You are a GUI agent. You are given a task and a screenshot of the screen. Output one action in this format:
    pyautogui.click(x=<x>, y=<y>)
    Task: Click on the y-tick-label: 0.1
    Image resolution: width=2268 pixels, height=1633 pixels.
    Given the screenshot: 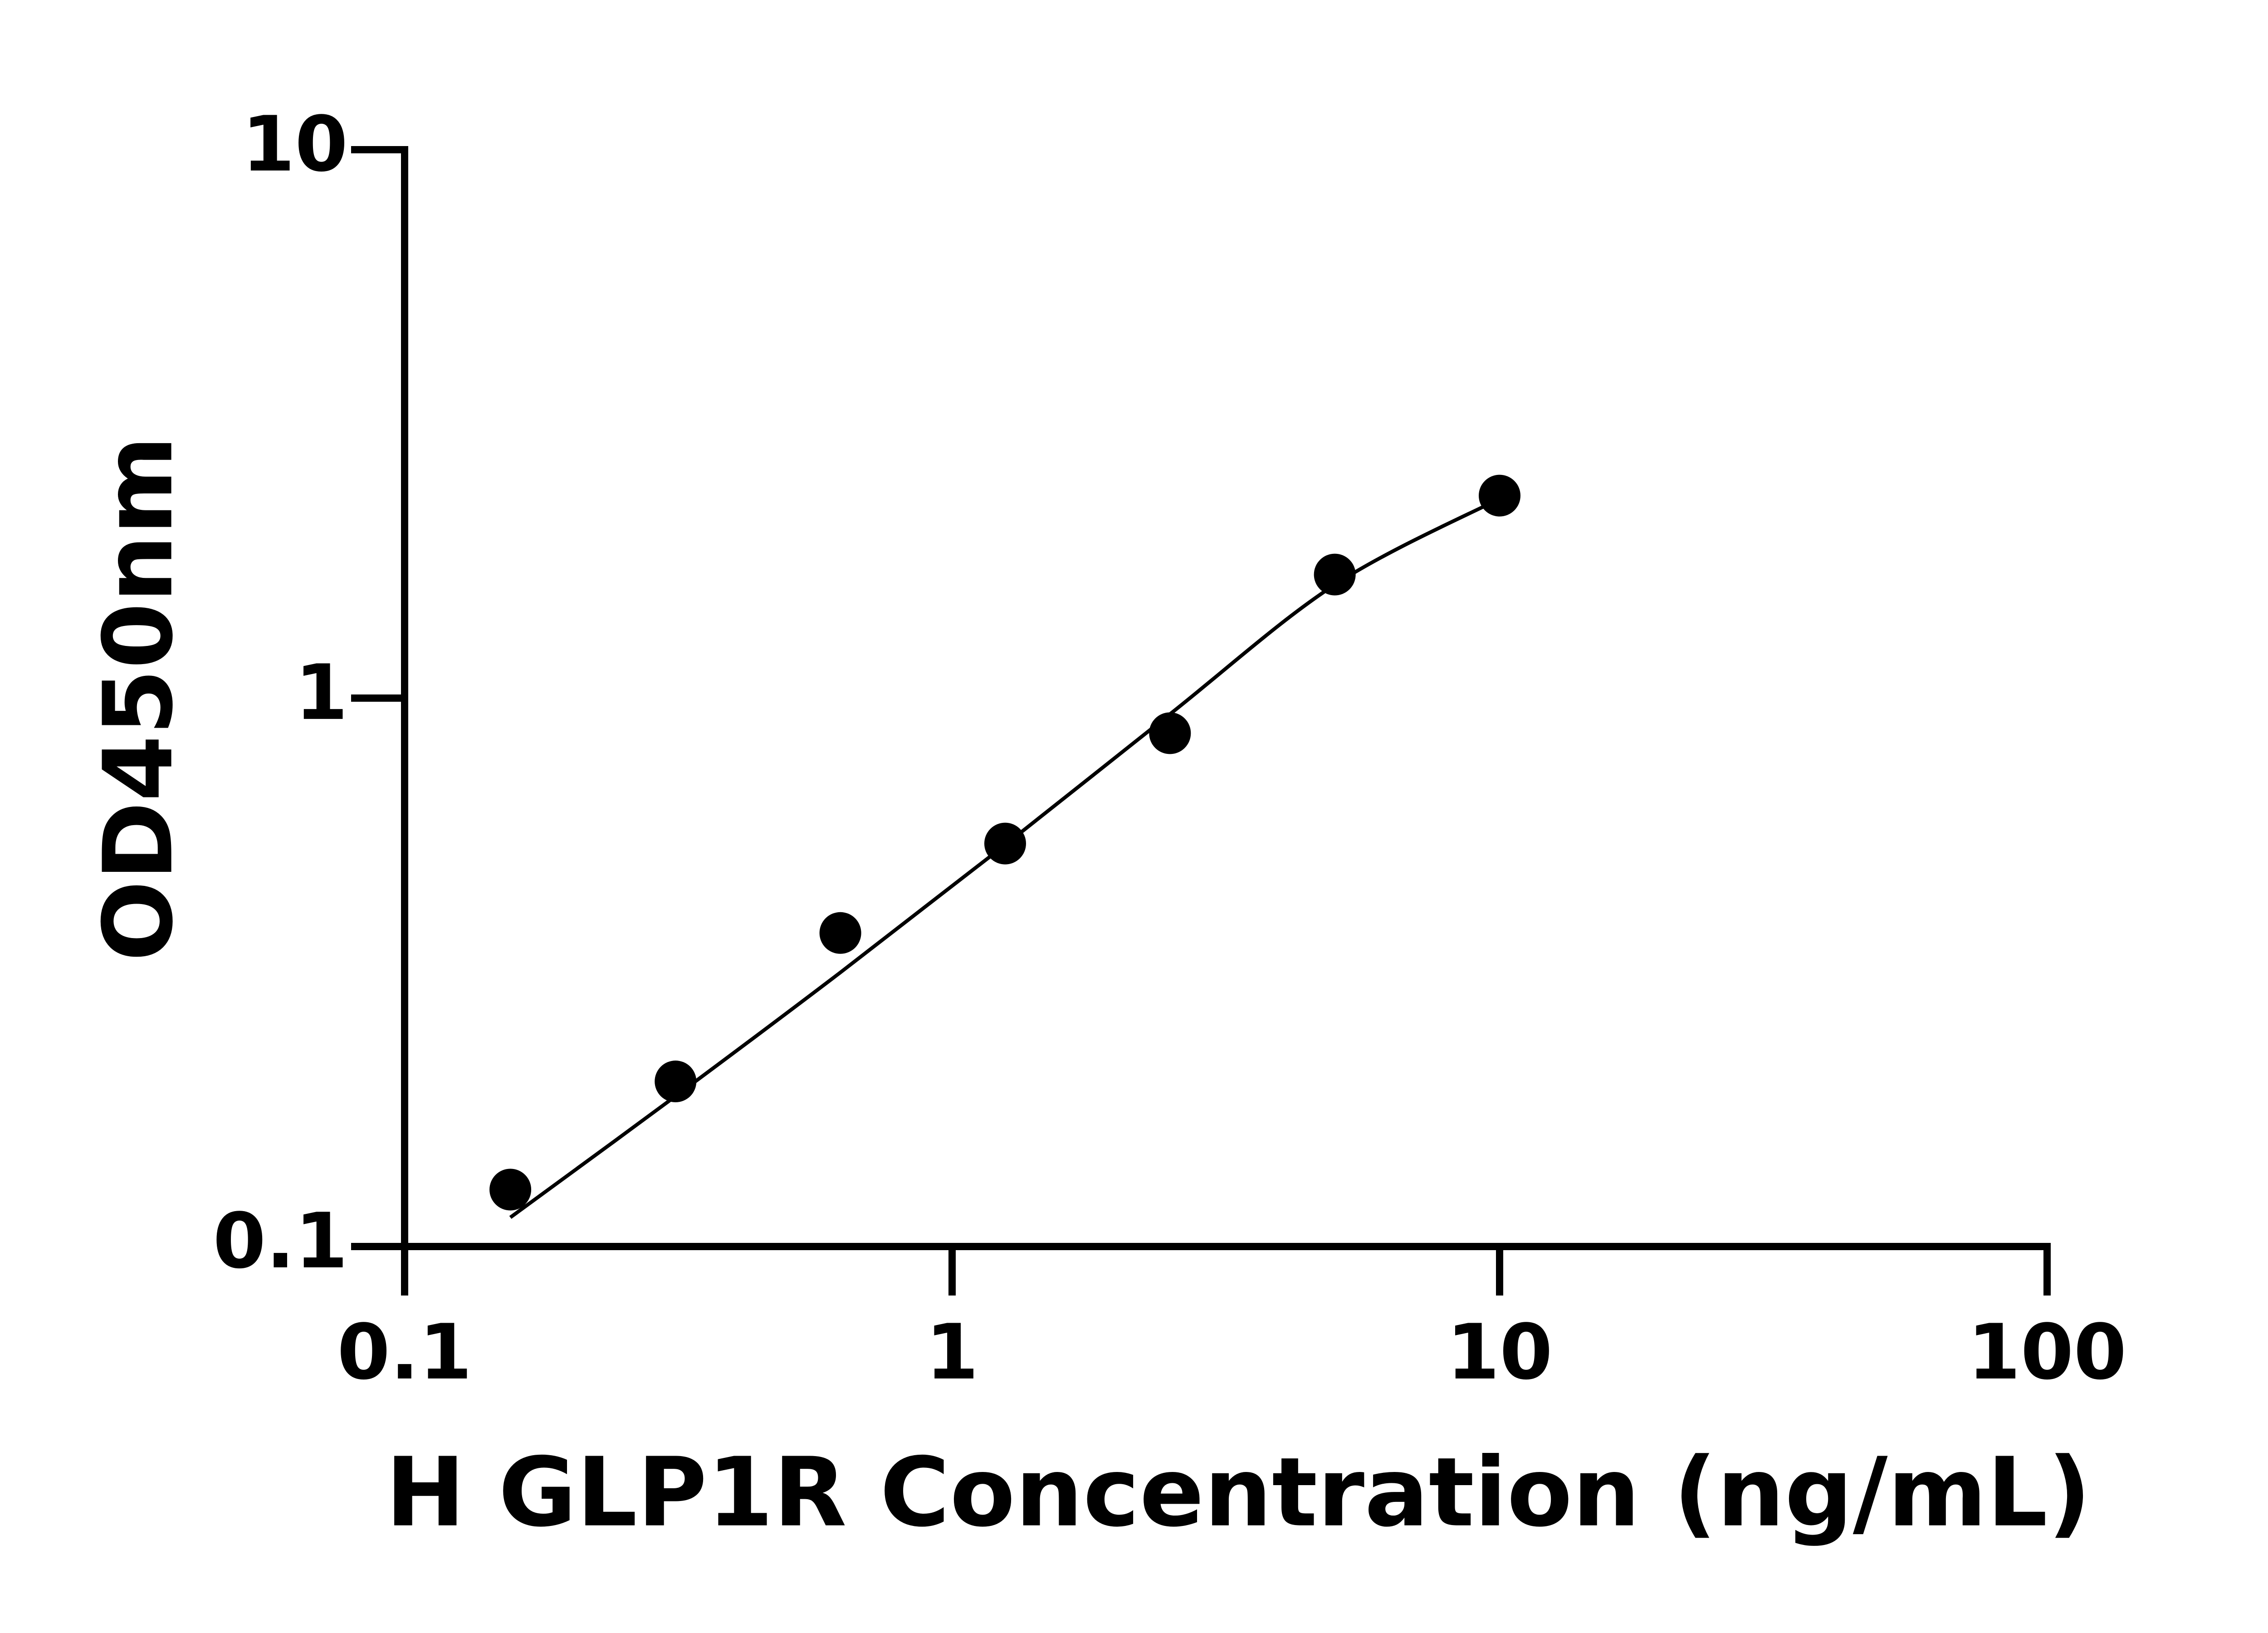 What is the action you would take?
    pyautogui.click(x=281, y=1241)
    